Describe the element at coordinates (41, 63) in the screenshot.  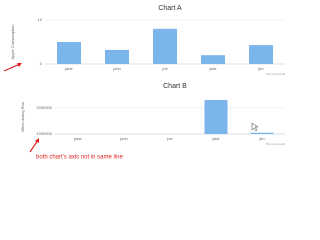
I see `y-tick-label: 0` at that location.